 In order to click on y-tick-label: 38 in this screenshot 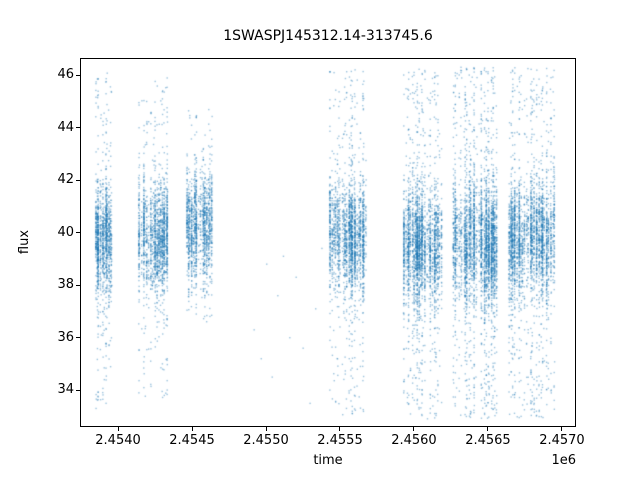, I will do `click(65, 285)`.